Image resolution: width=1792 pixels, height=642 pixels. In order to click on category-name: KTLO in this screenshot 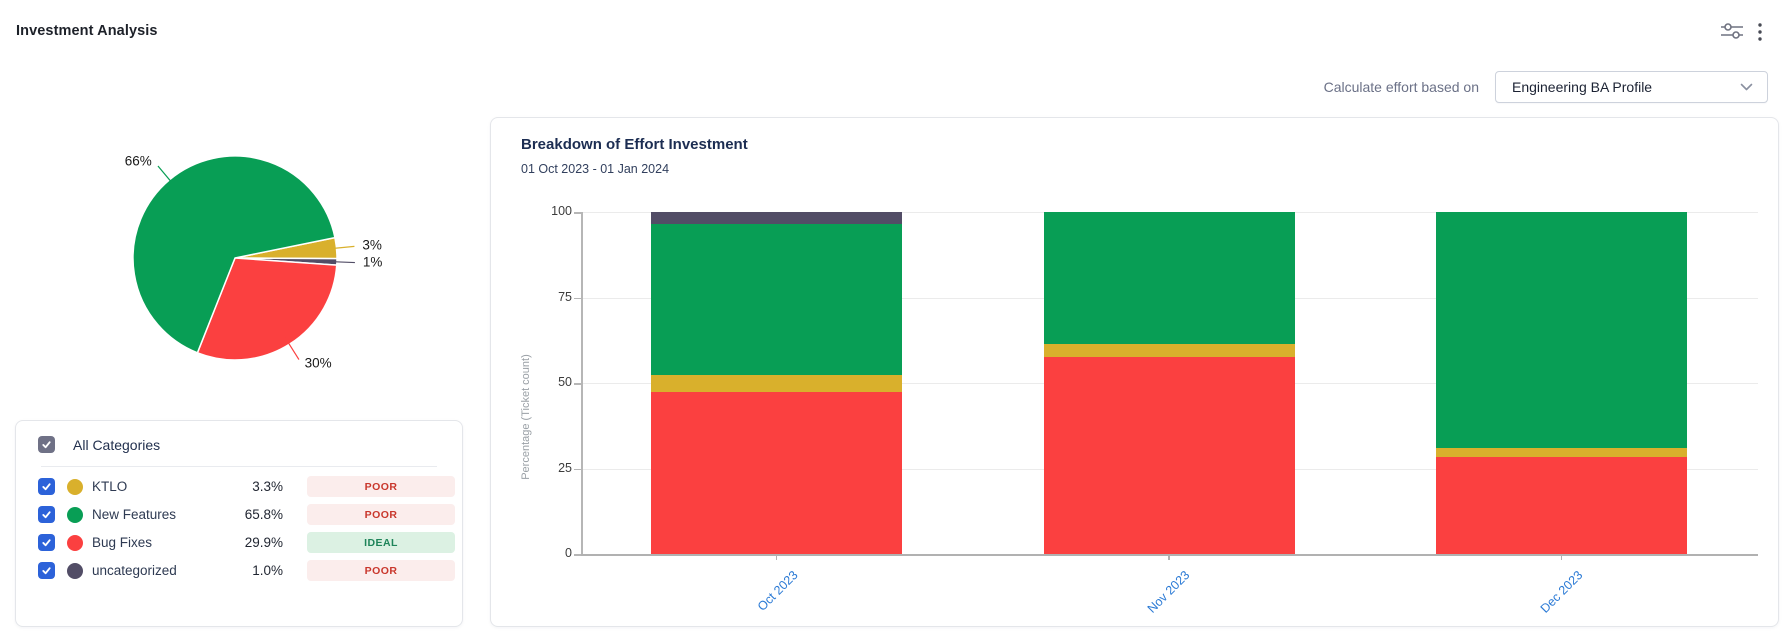, I will do `click(110, 486)`.